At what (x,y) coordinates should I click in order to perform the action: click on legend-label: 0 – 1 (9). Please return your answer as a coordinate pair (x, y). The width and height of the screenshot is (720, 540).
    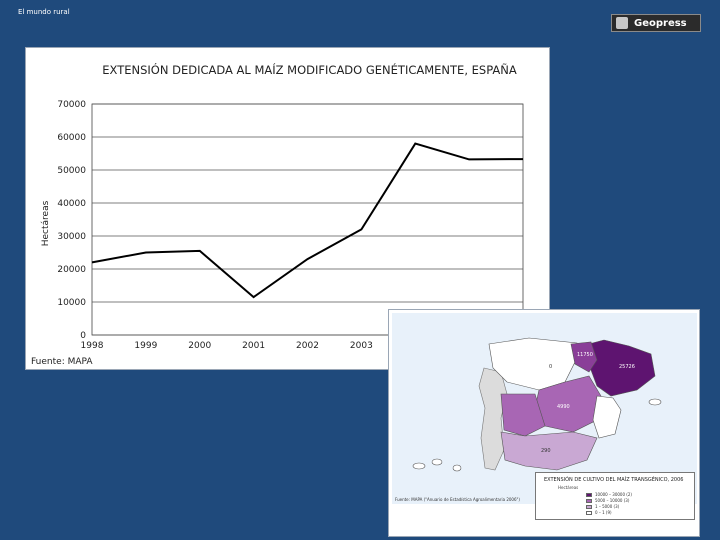
    Looking at the image, I should click on (603, 512).